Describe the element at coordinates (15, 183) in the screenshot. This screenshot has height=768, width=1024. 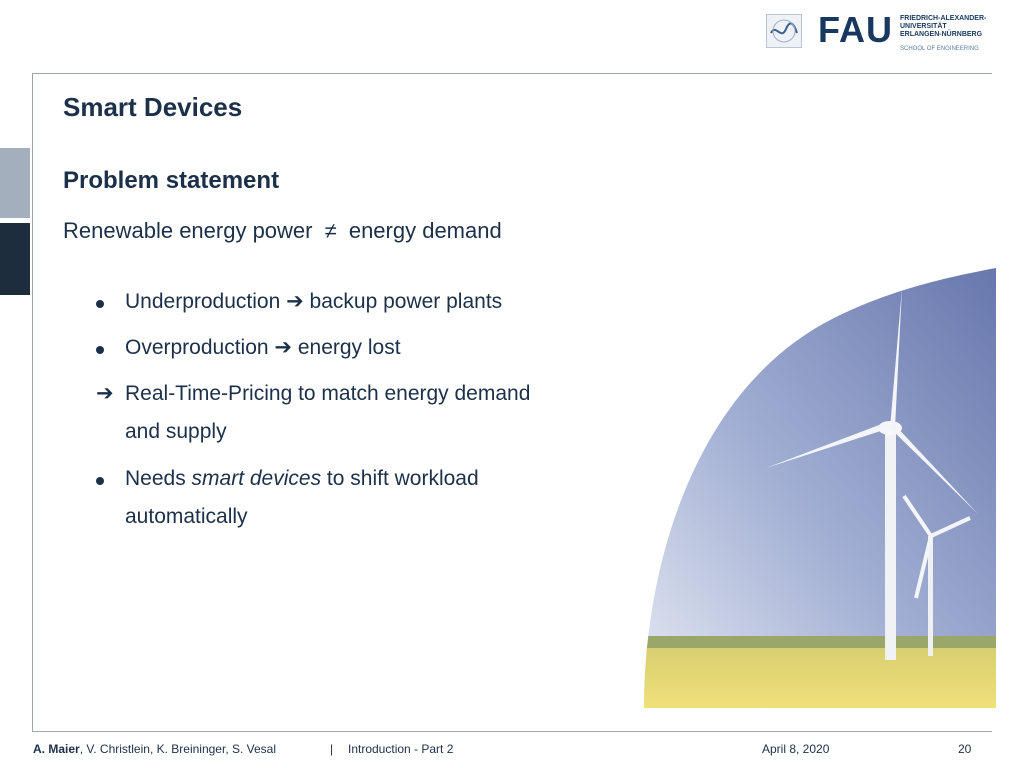
I see `section-marker-light` at that location.